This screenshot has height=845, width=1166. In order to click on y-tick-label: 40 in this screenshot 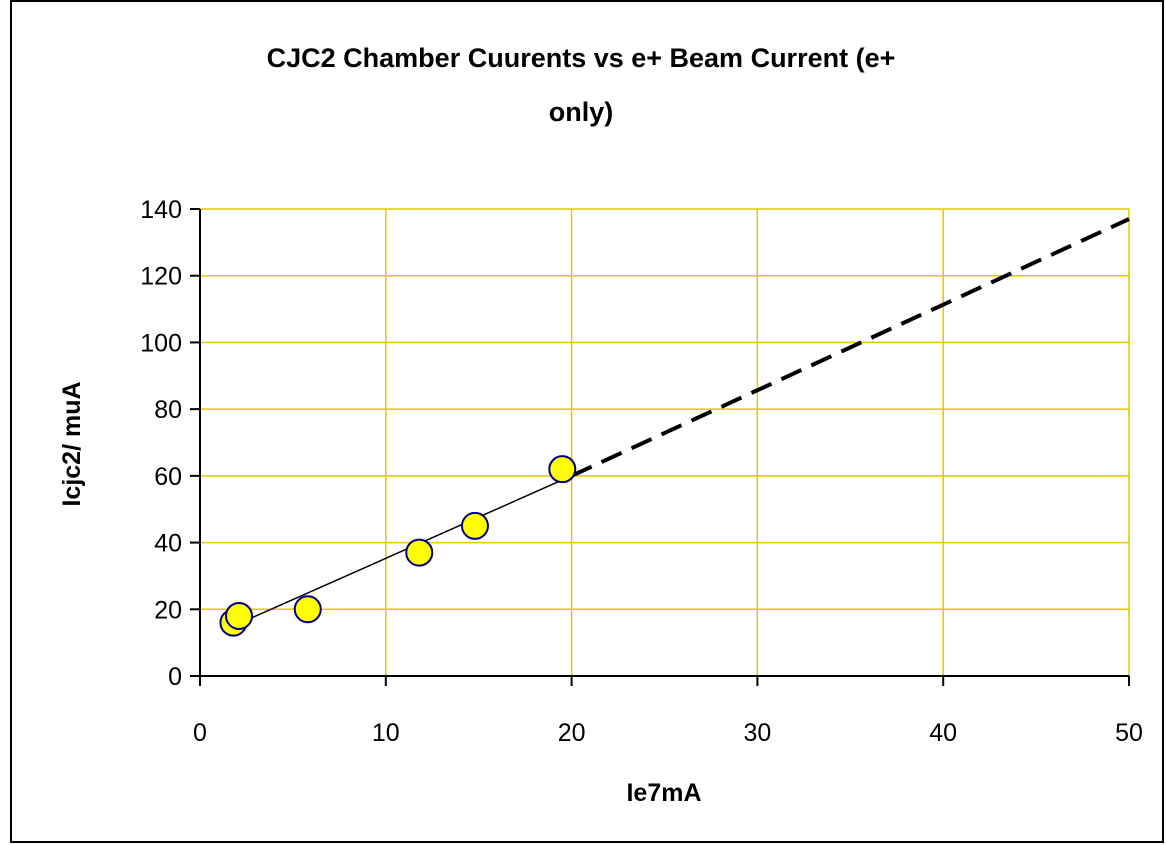, I will do `click(168, 544)`.